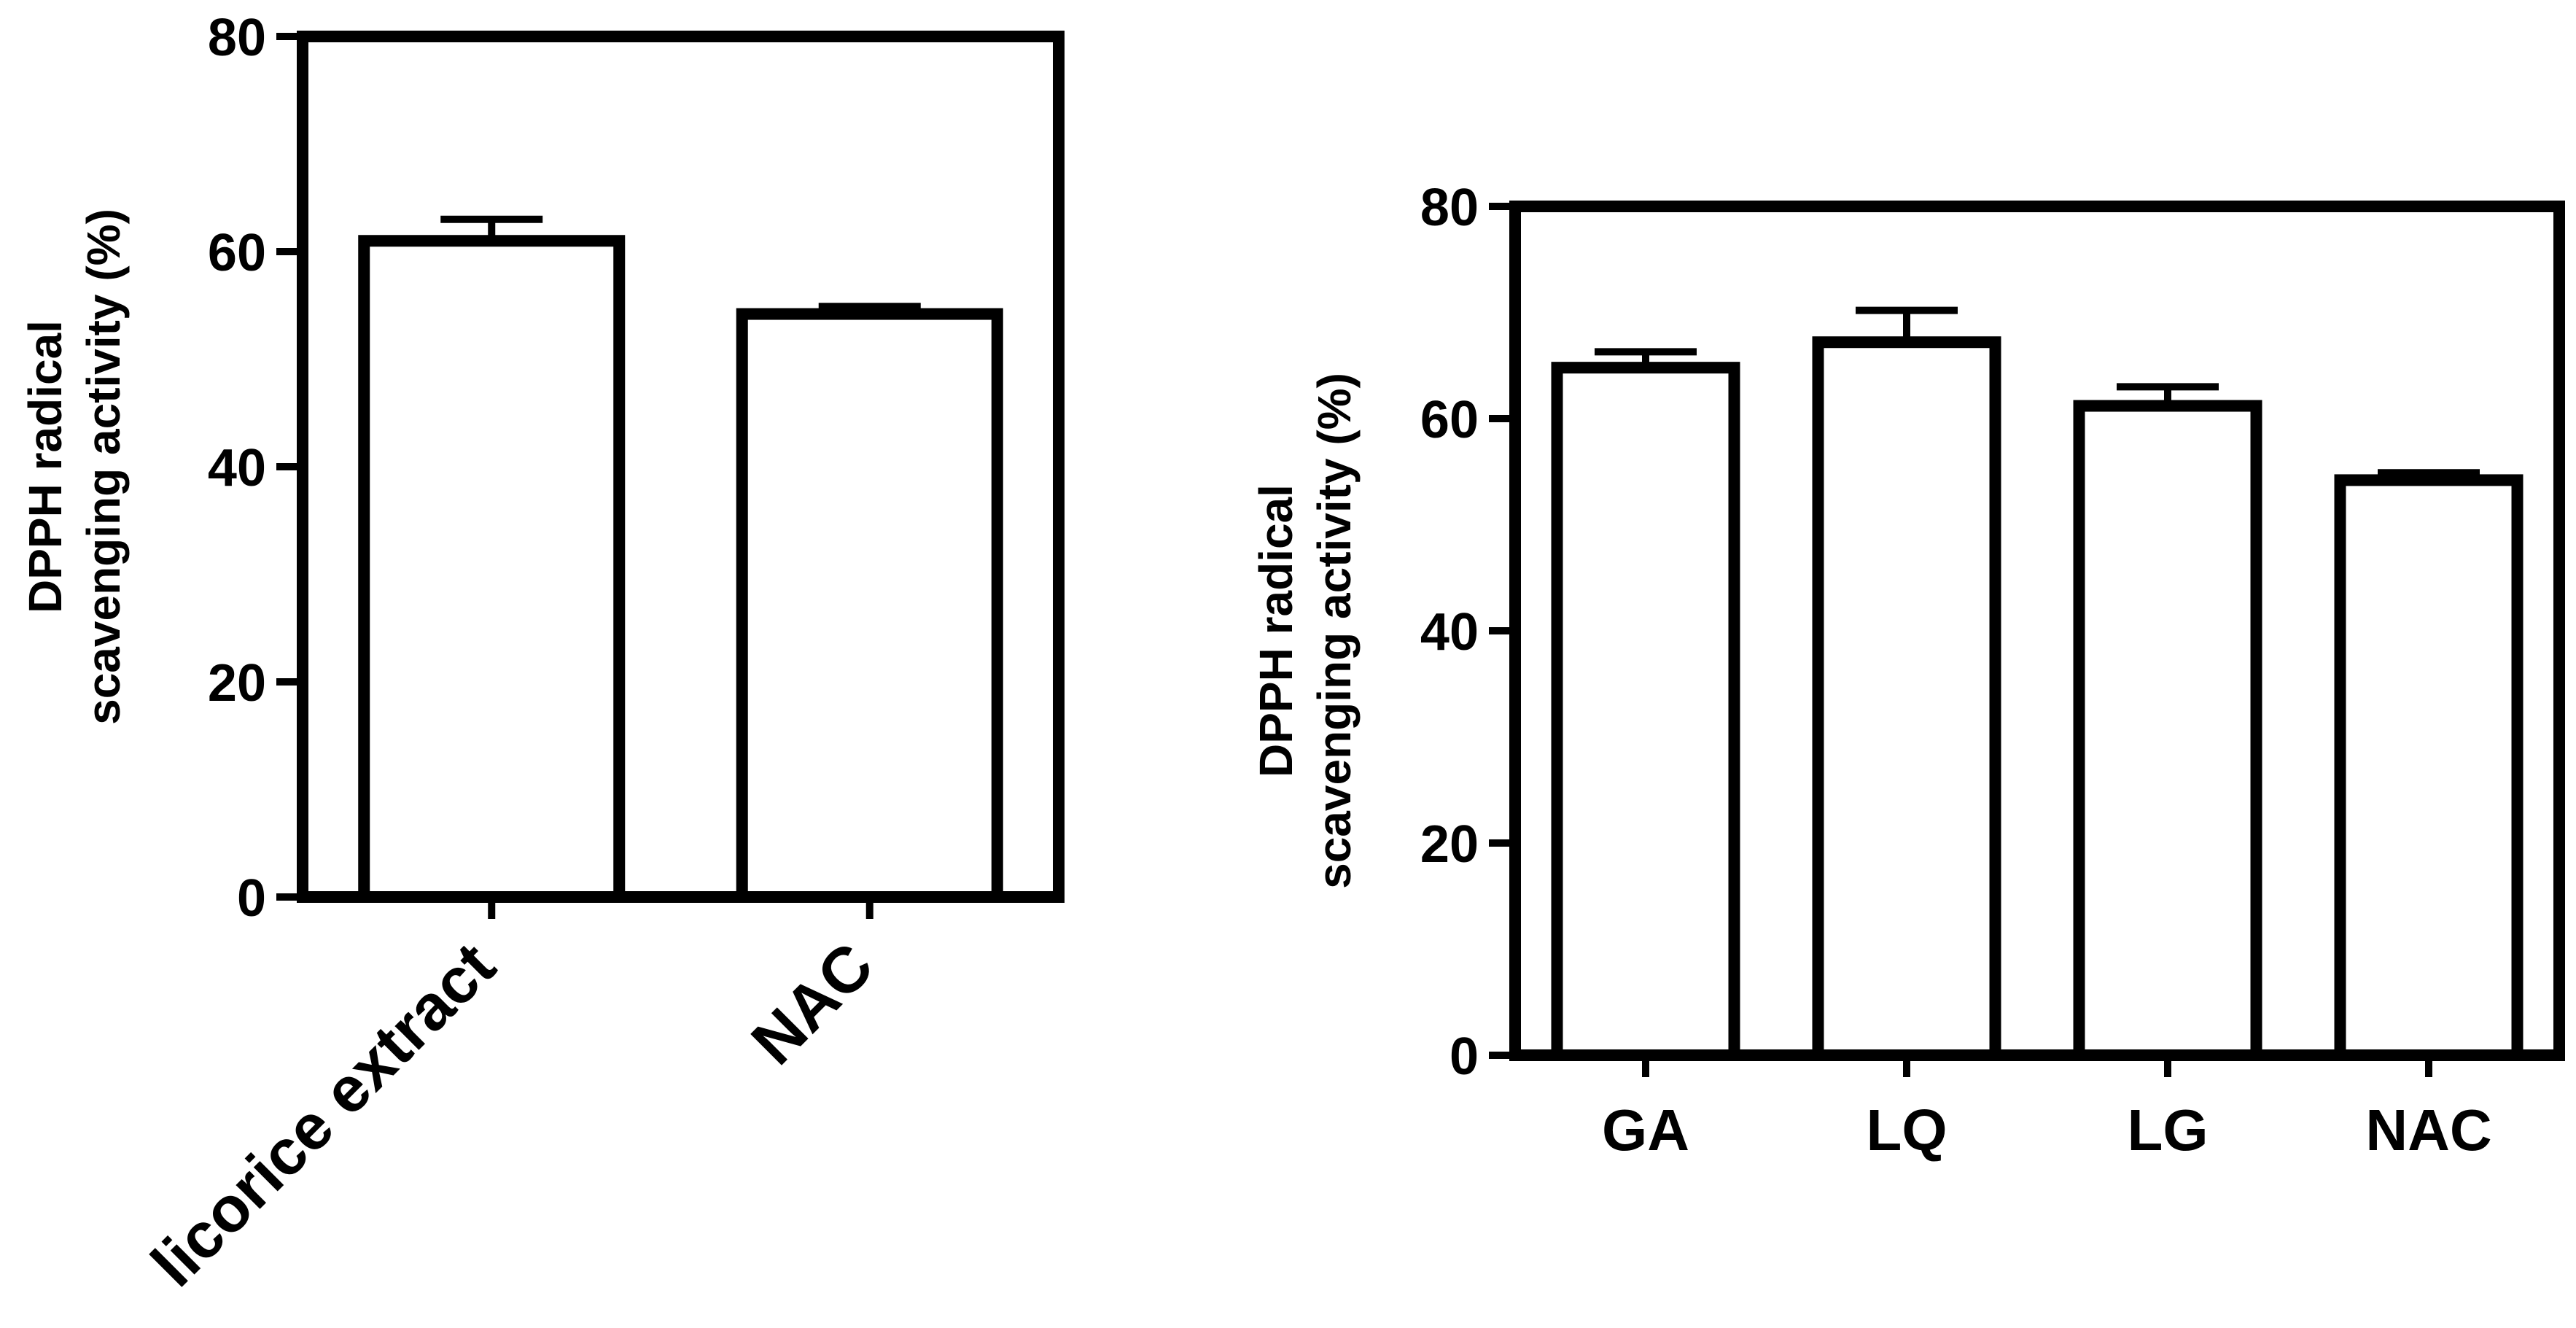  What do you see at coordinates (1645, 1130) in the screenshot?
I see `x-tick-label: GA` at bounding box center [1645, 1130].